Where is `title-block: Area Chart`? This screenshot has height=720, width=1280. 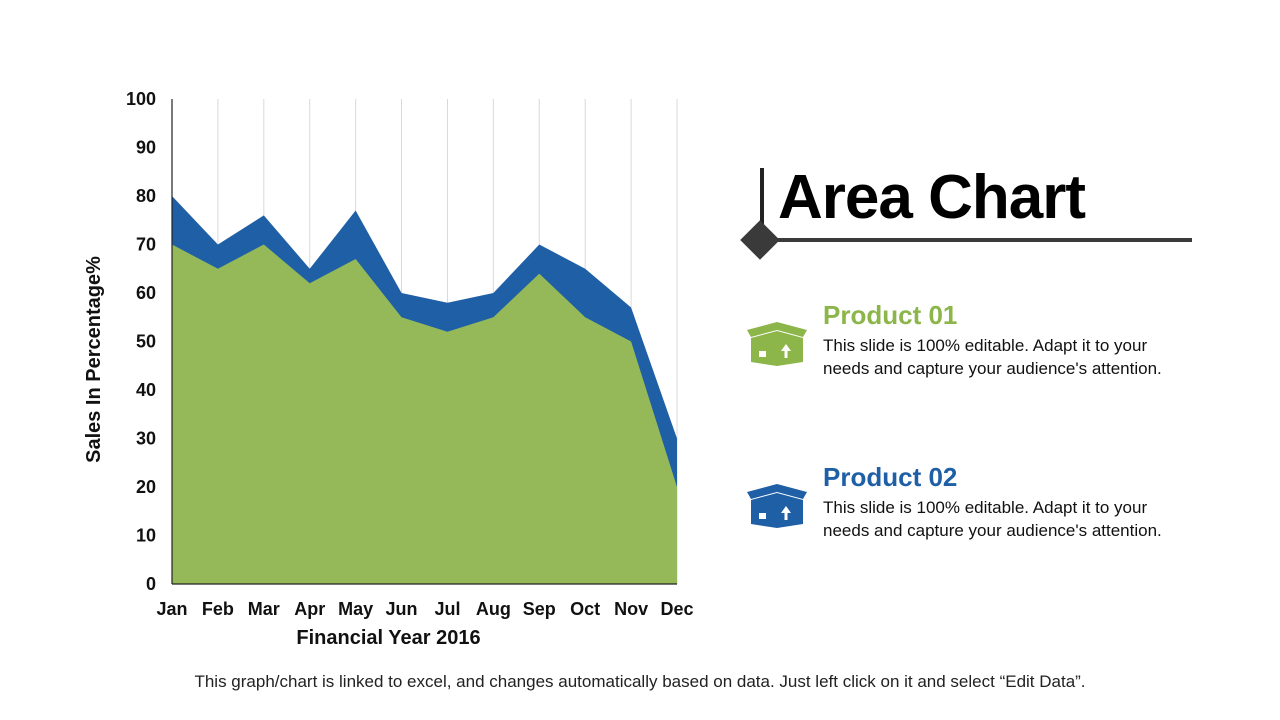
title-block: Area Chart is located at coordinates (968, 215).